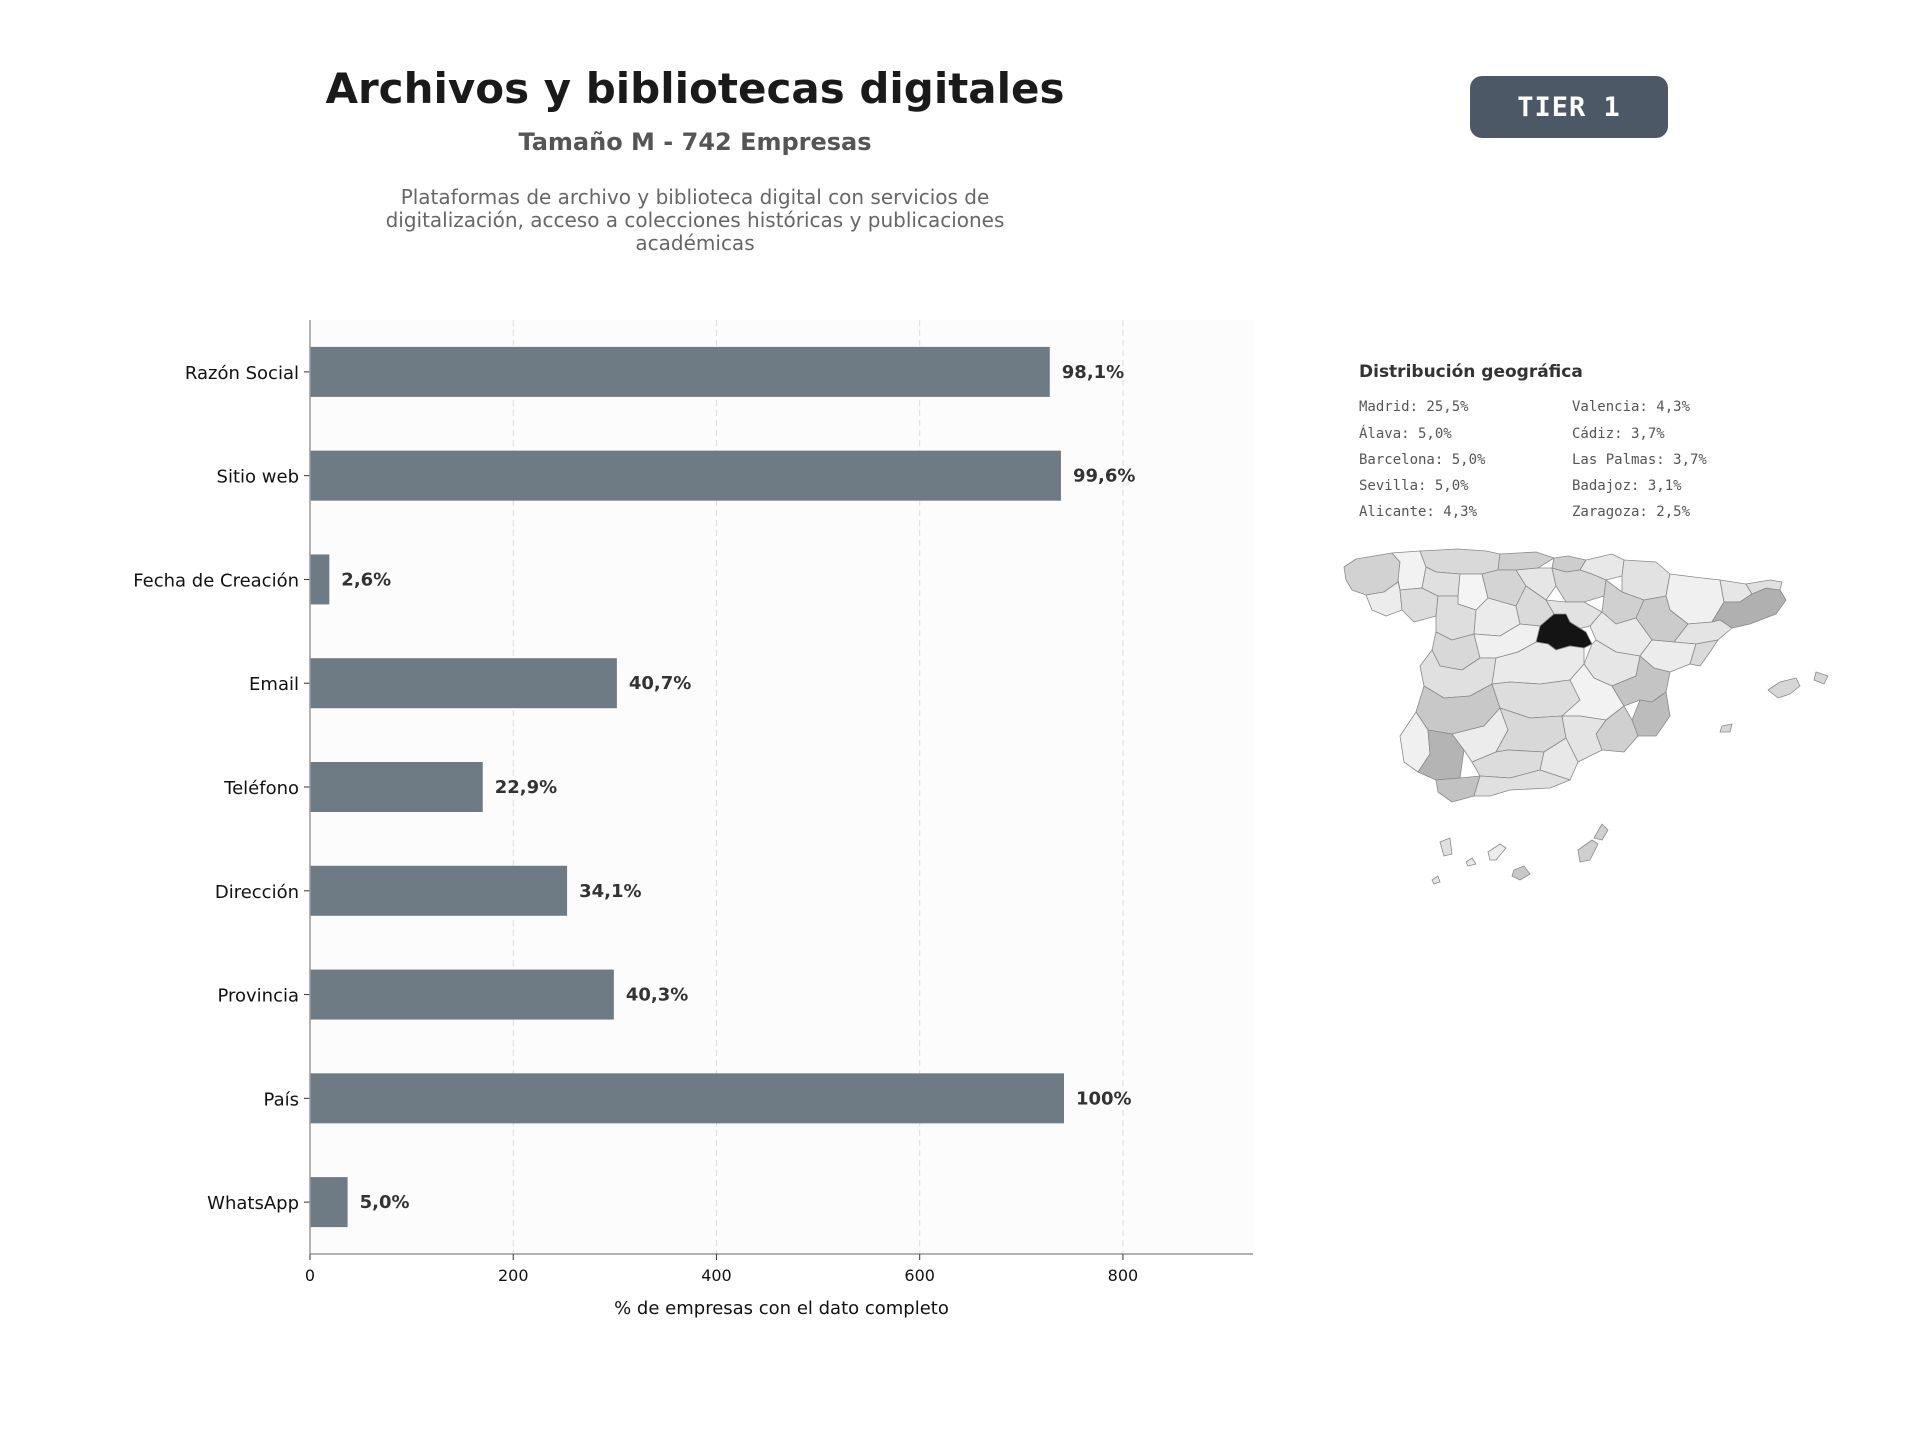 Image resolution: width=1920 pixels, height=1440 pixels. What do you see at coordinates (1631, 512) in the screenshot?
I see `geo-item: Zaragoza: 2,5%` at bounding box center [1631, 512].